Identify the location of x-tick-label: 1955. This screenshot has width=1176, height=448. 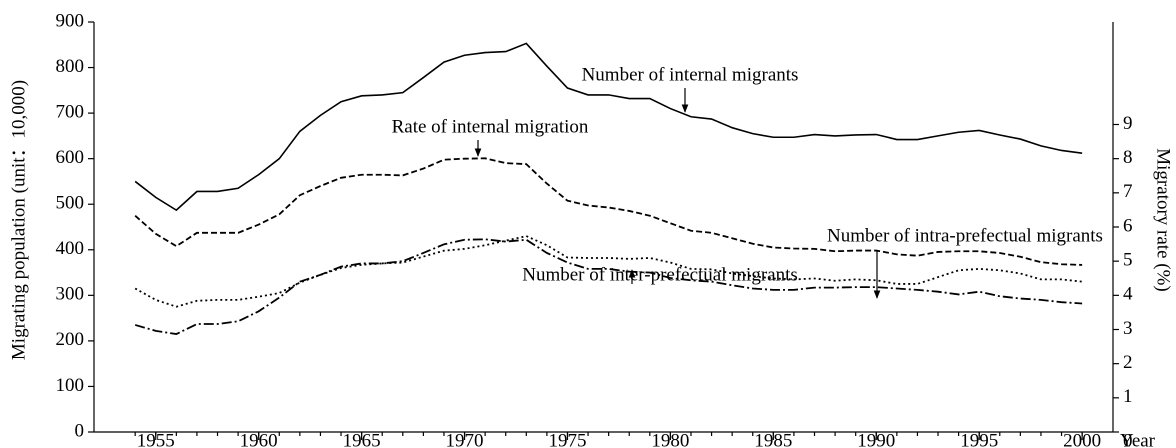
(156, 439).